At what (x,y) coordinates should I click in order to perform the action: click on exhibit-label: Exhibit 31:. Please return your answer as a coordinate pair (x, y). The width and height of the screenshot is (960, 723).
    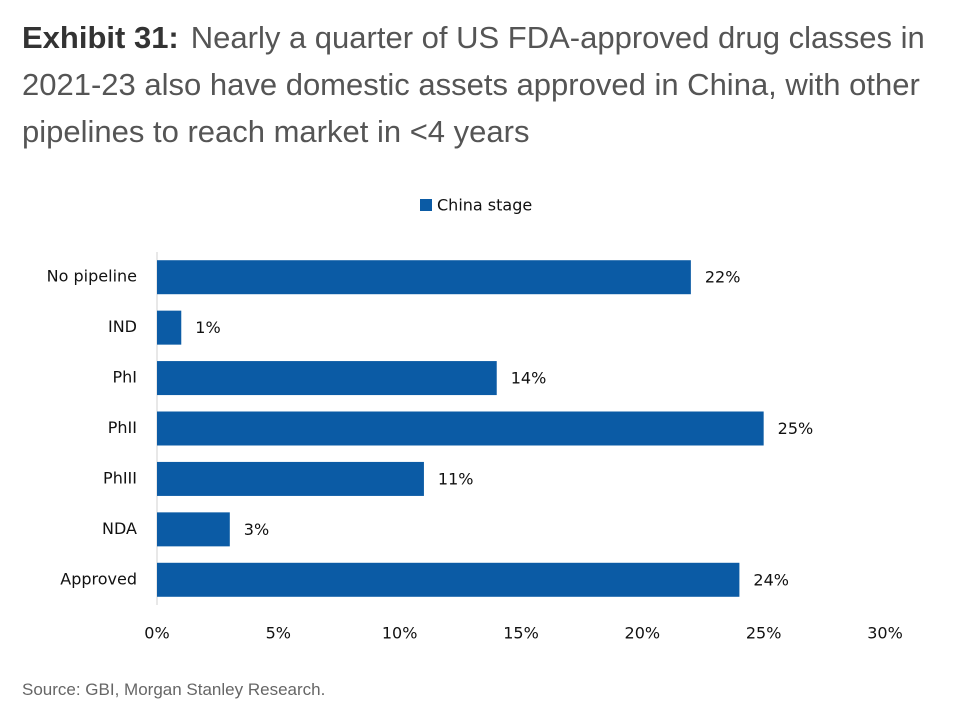
    Looking at the image, I should click on (100, 37).